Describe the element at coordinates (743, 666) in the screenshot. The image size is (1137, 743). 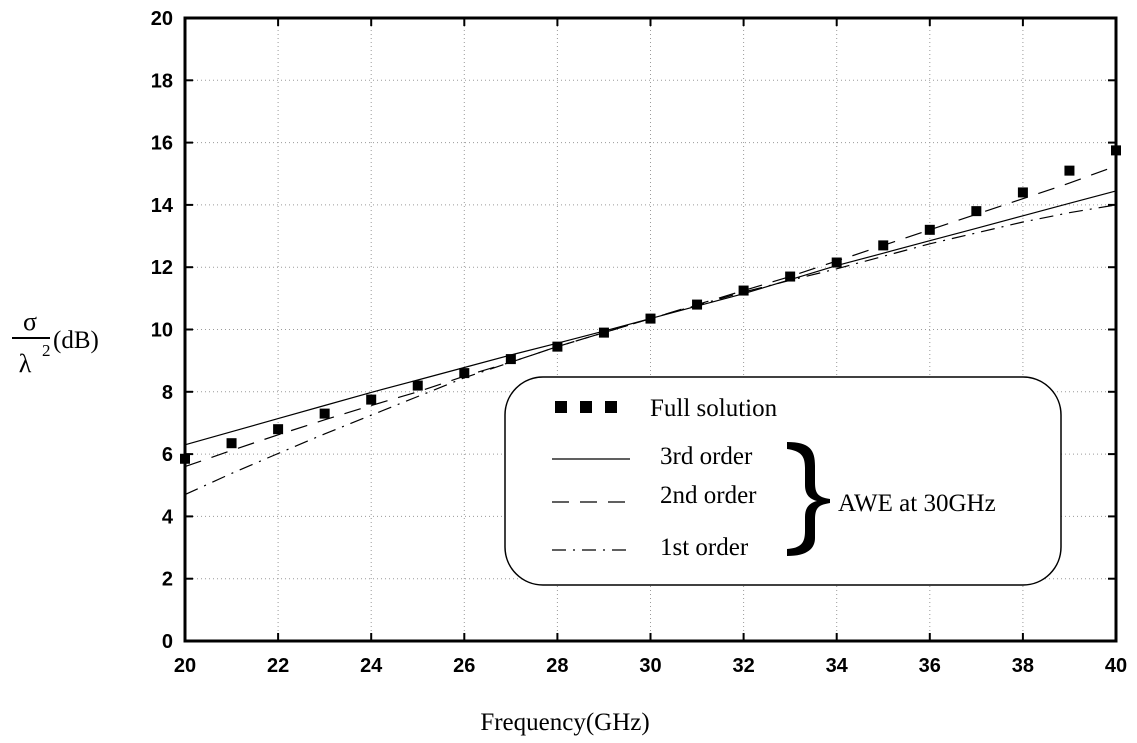
I see `x-tick-label: 32` at that location.